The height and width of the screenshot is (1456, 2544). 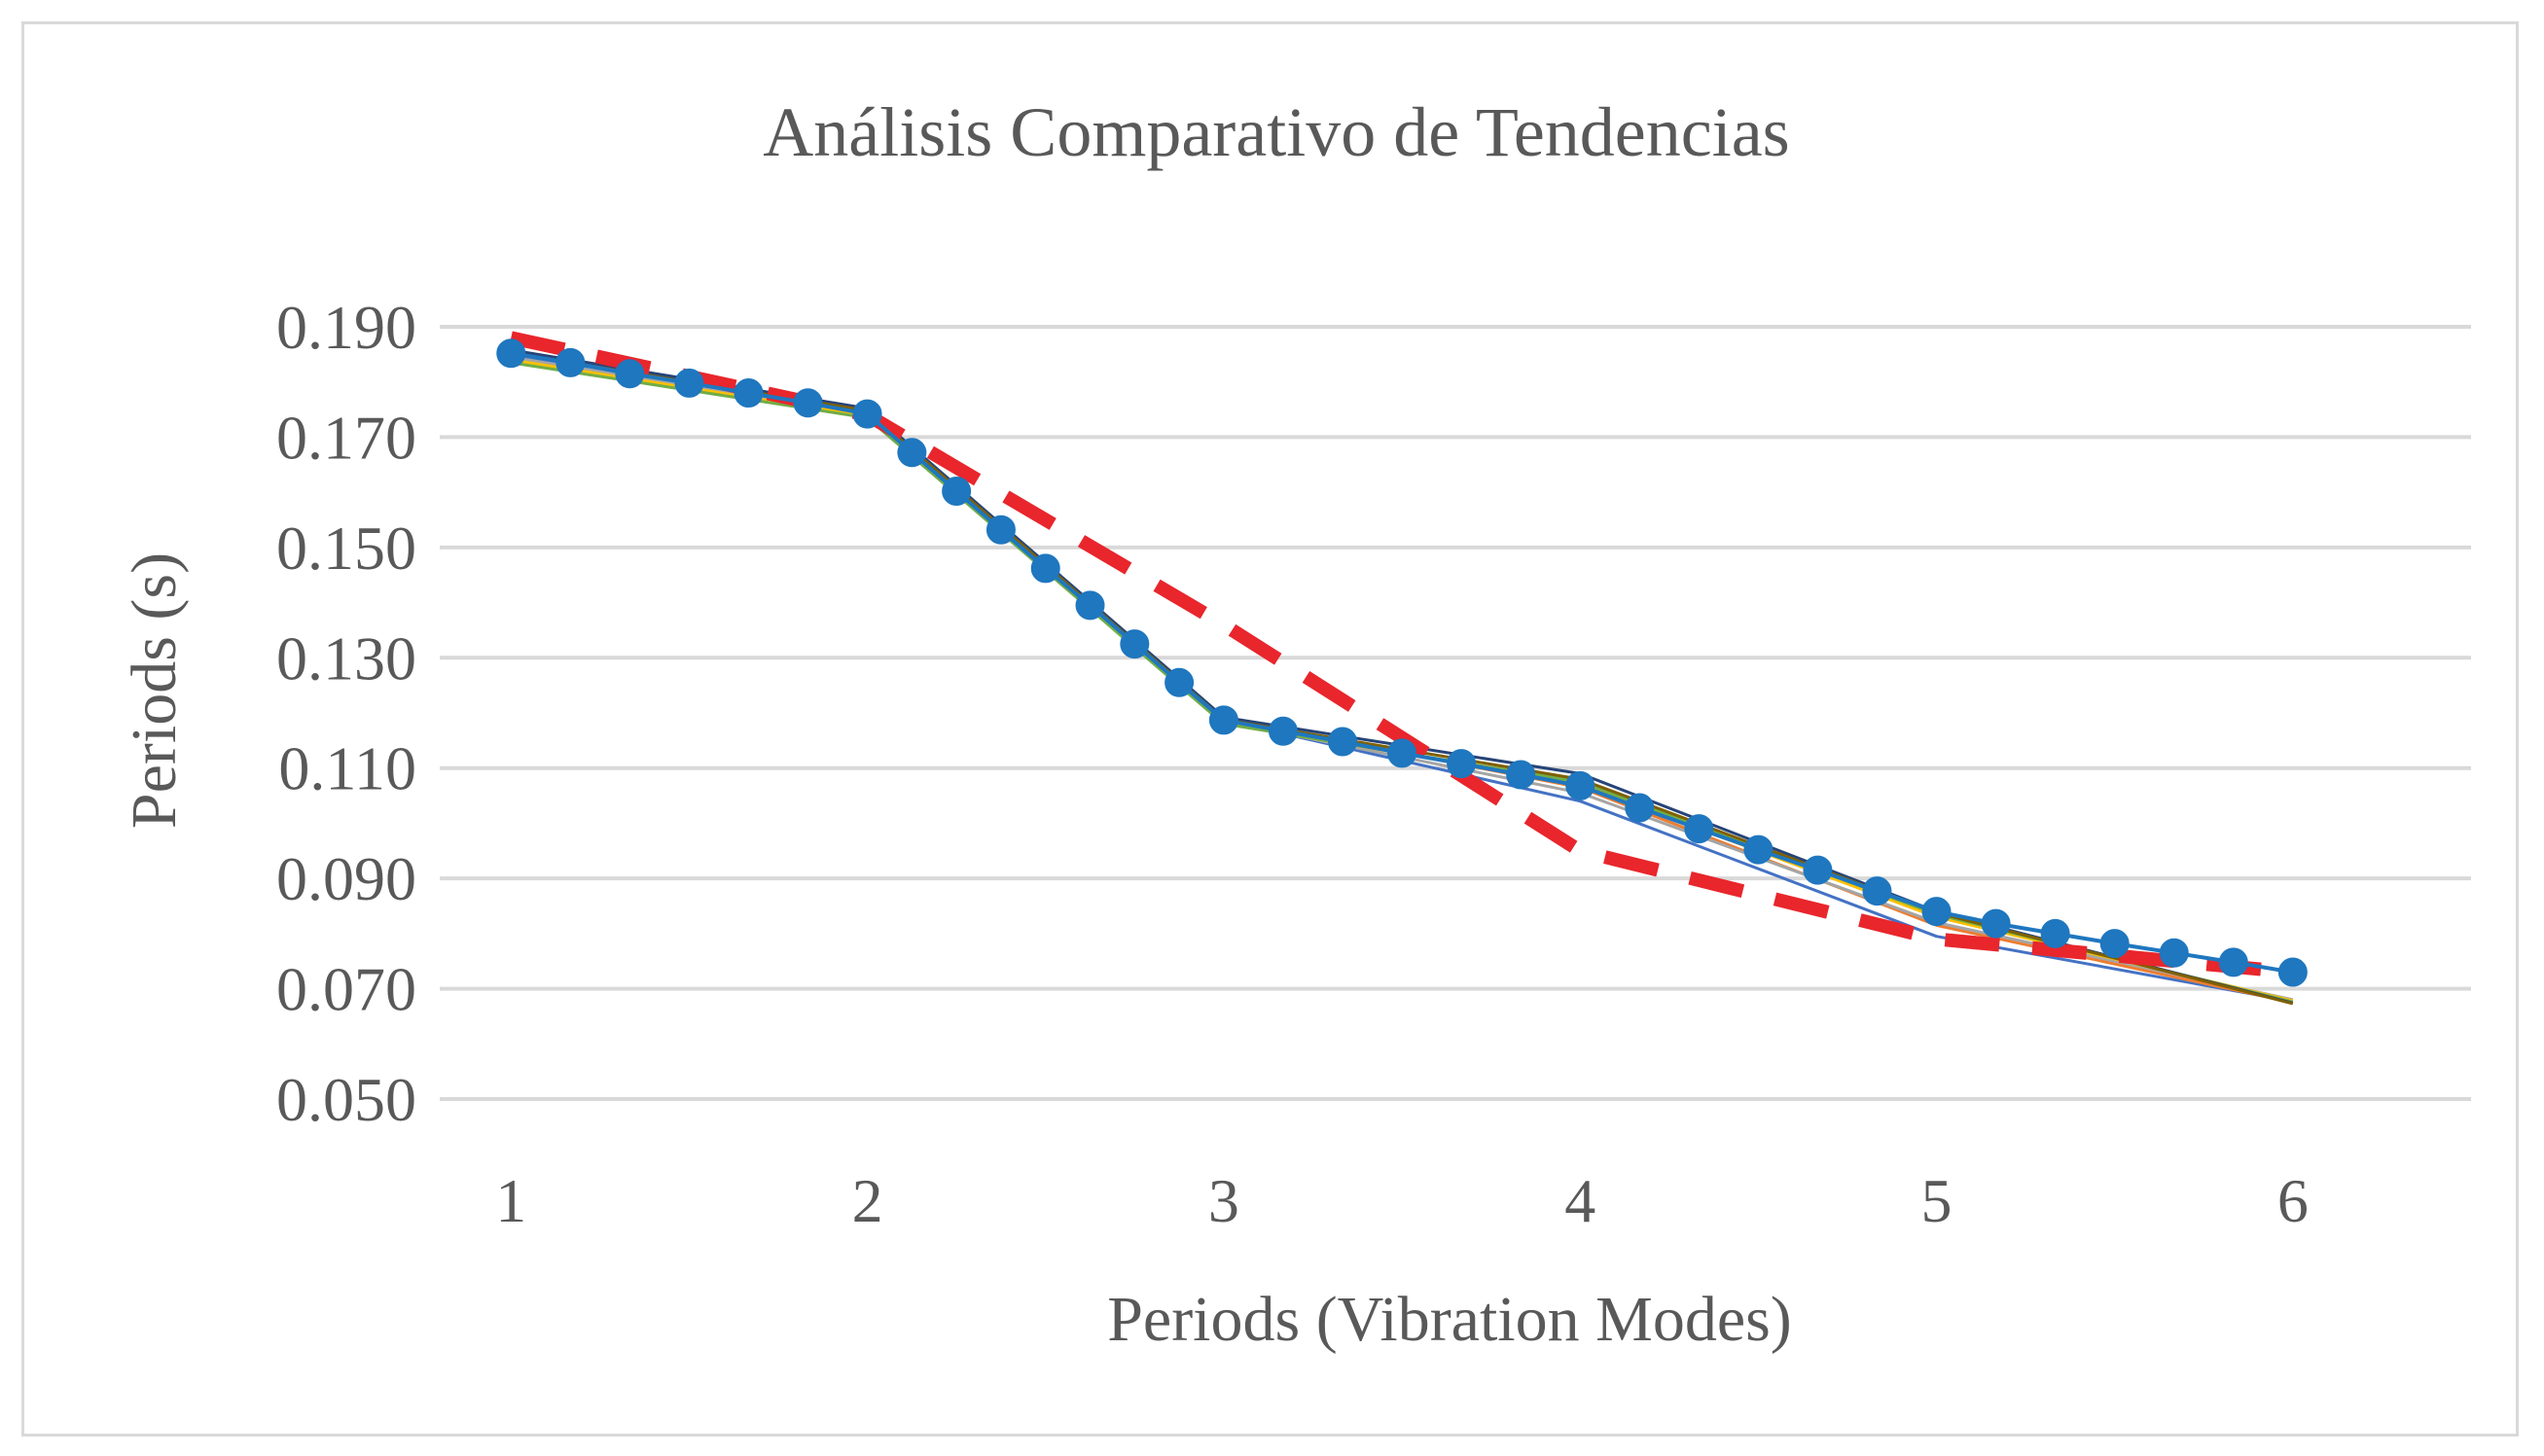 What do you see at coordinates (1223, 1200) in the screenshot?
I see `x-tick-label: 3` at bounding box center [1223, 1200].